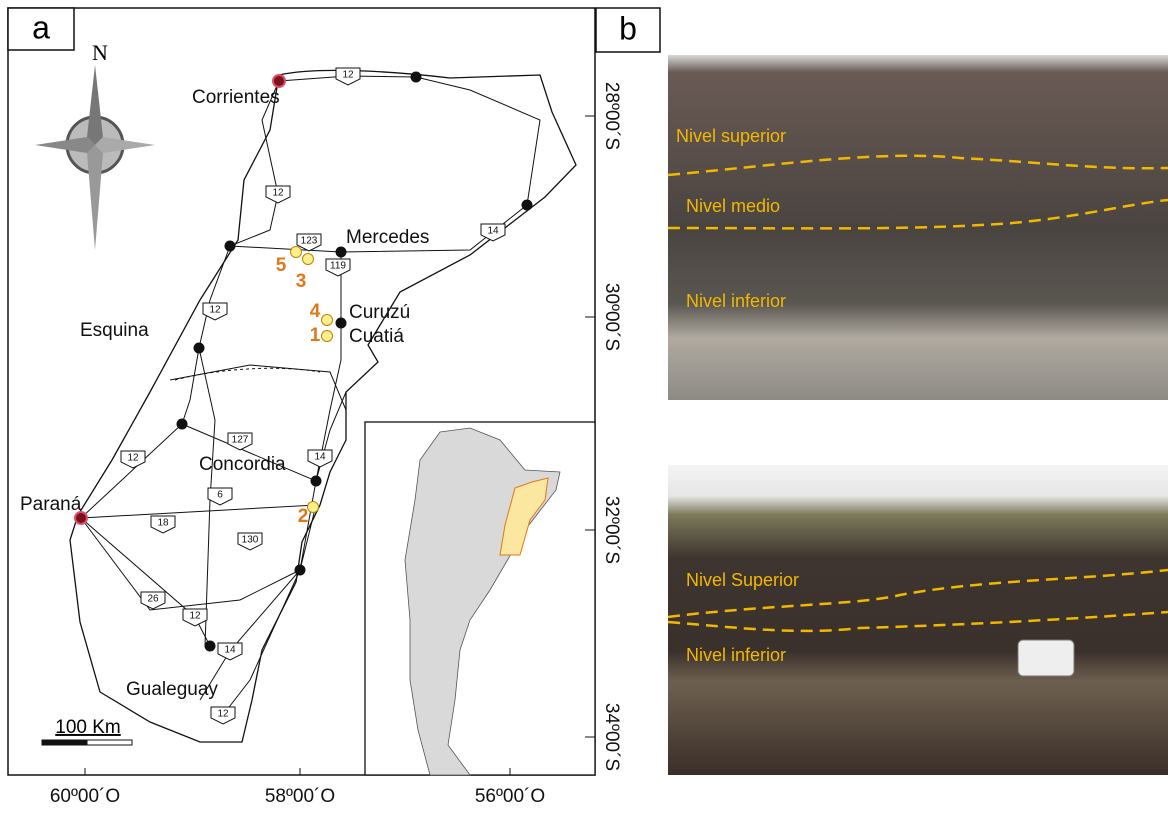 The image size is (1168, 816). What do you see at coordinates (303, 516) in the screenshot?
I see `site-number: 2` at bounding box center [303, 516].